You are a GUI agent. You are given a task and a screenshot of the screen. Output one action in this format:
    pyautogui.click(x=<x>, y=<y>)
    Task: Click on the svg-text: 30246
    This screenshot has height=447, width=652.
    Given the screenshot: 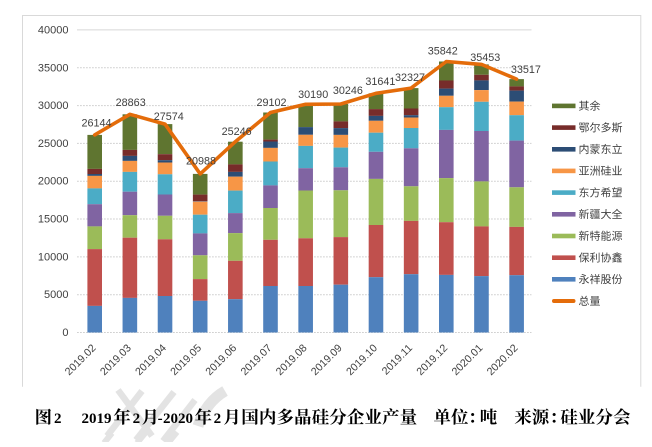 What is the action you would take?
    pyautogui.click(x=348, y=91)
    